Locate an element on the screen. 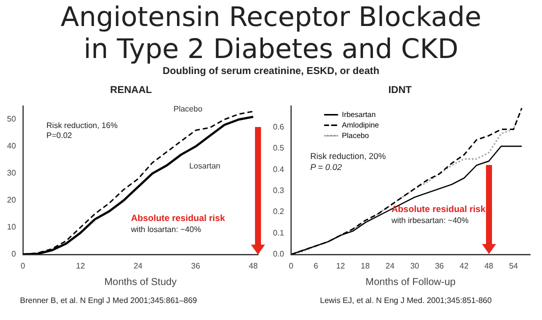 The width and height of the screenshot is (542, 320). annotation: with irbesartan: ~40% is located at coordinates (430, 220).